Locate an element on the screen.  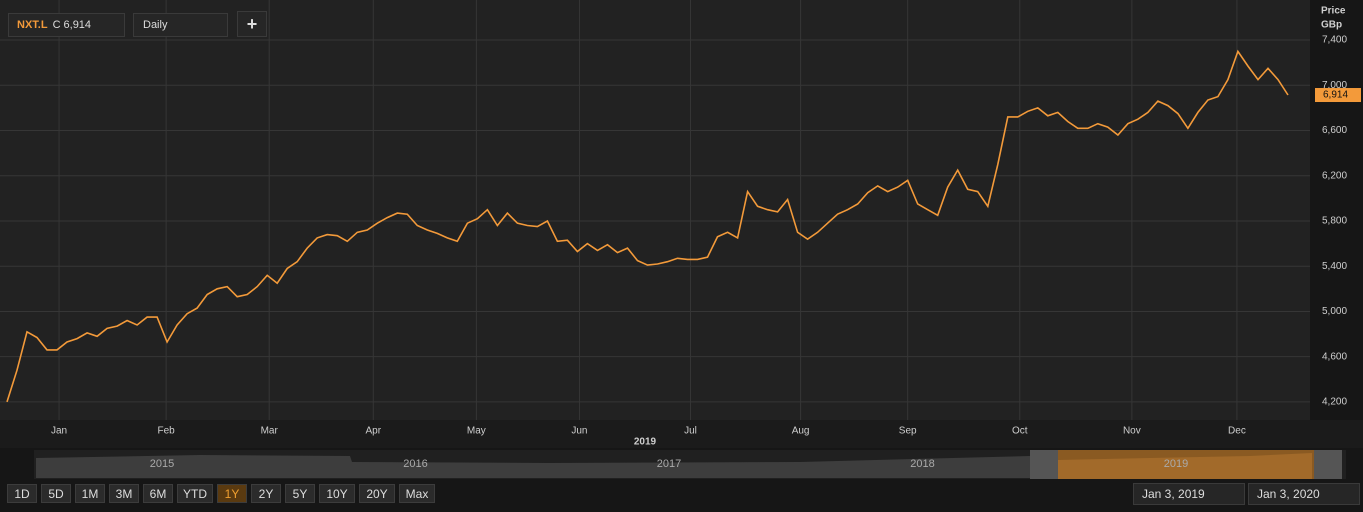
y-tick-label: 4,600 is located at coordinates (1334, 356).